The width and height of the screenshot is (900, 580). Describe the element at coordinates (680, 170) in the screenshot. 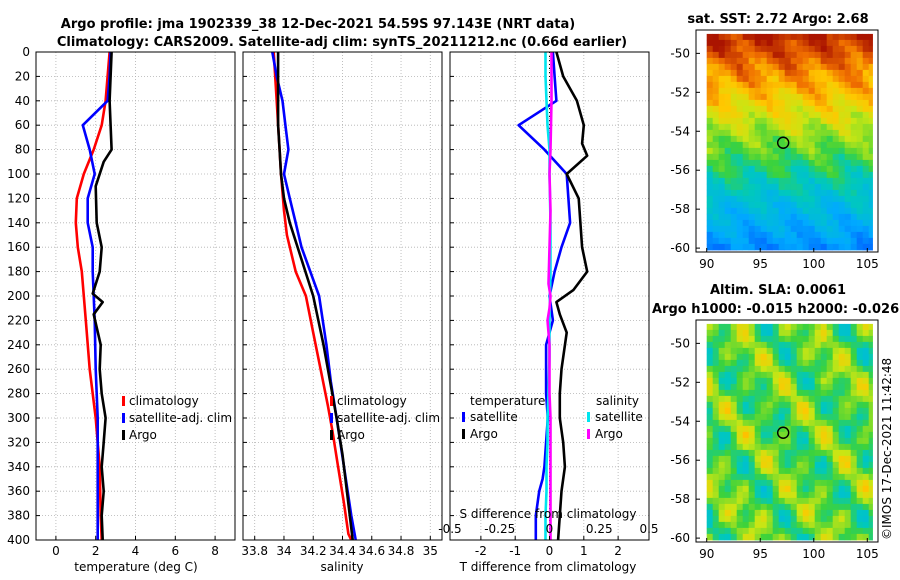

I see `y-tick-label: -56` at that location.